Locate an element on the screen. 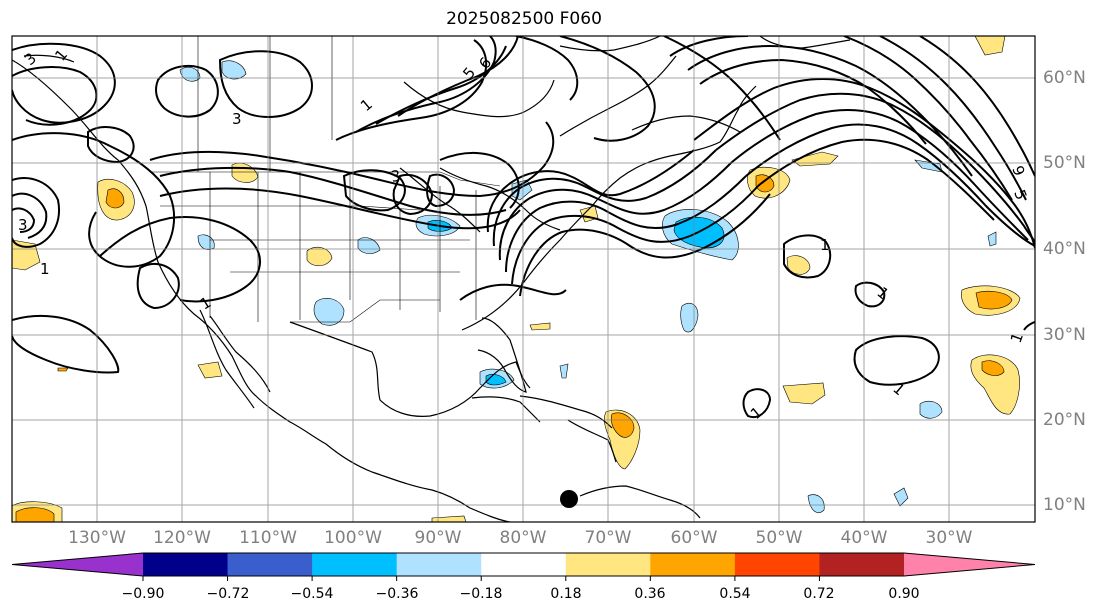 The image size is (1105, 615). colorbar-tick-label: 0.72 is located at coordinates (819, 594).